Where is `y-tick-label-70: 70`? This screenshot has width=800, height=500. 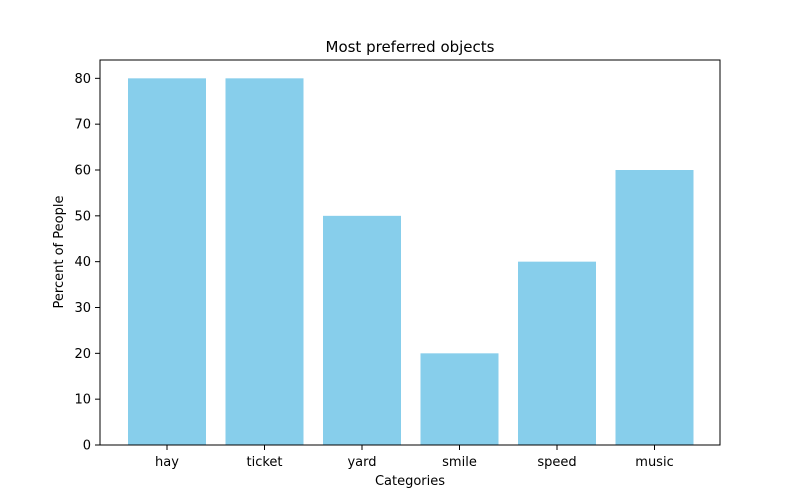
y-tick-label-70: 70 is located at coordinates (82, 125).